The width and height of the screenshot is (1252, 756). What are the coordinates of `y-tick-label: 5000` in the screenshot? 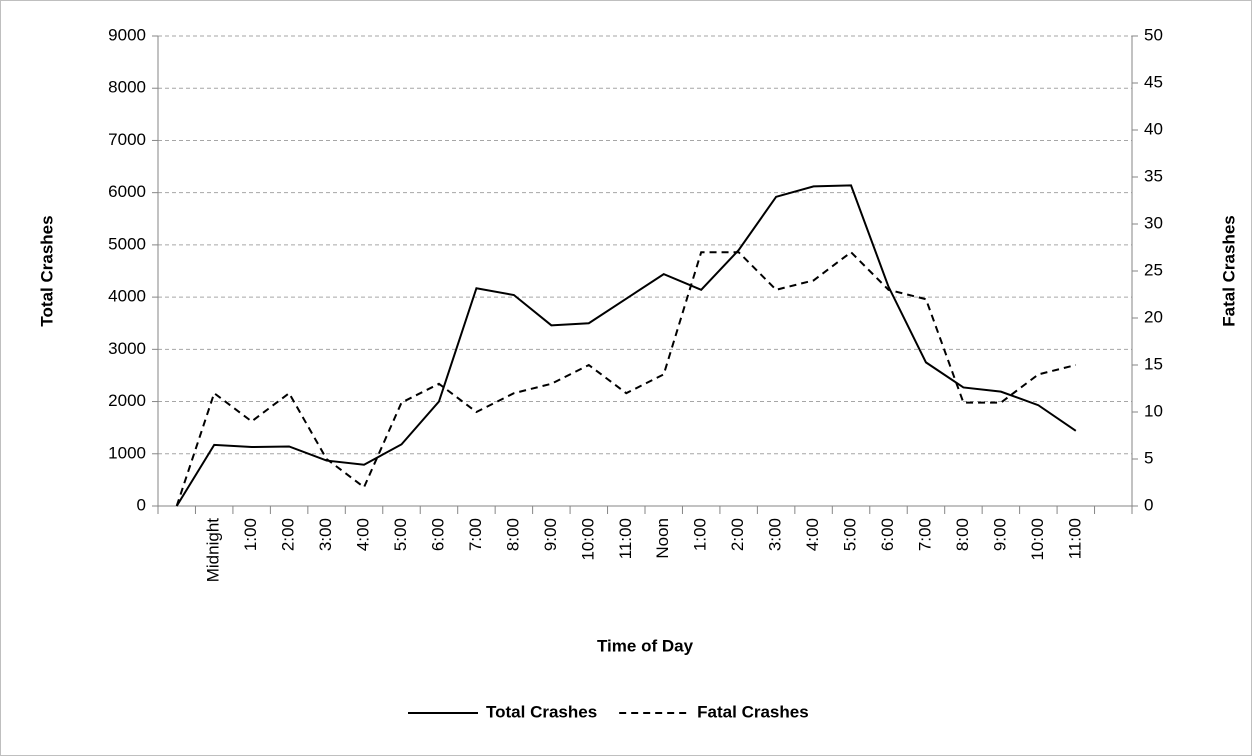 It's located at (127, 243).